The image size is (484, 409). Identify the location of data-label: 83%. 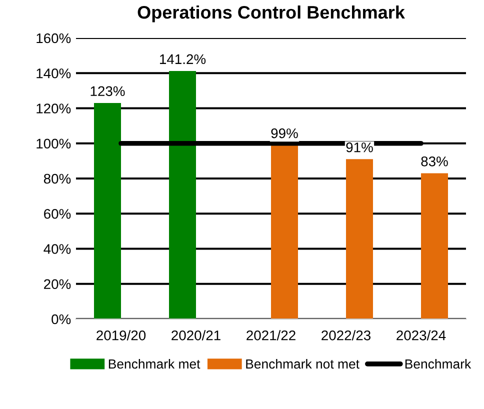
(434, 161).